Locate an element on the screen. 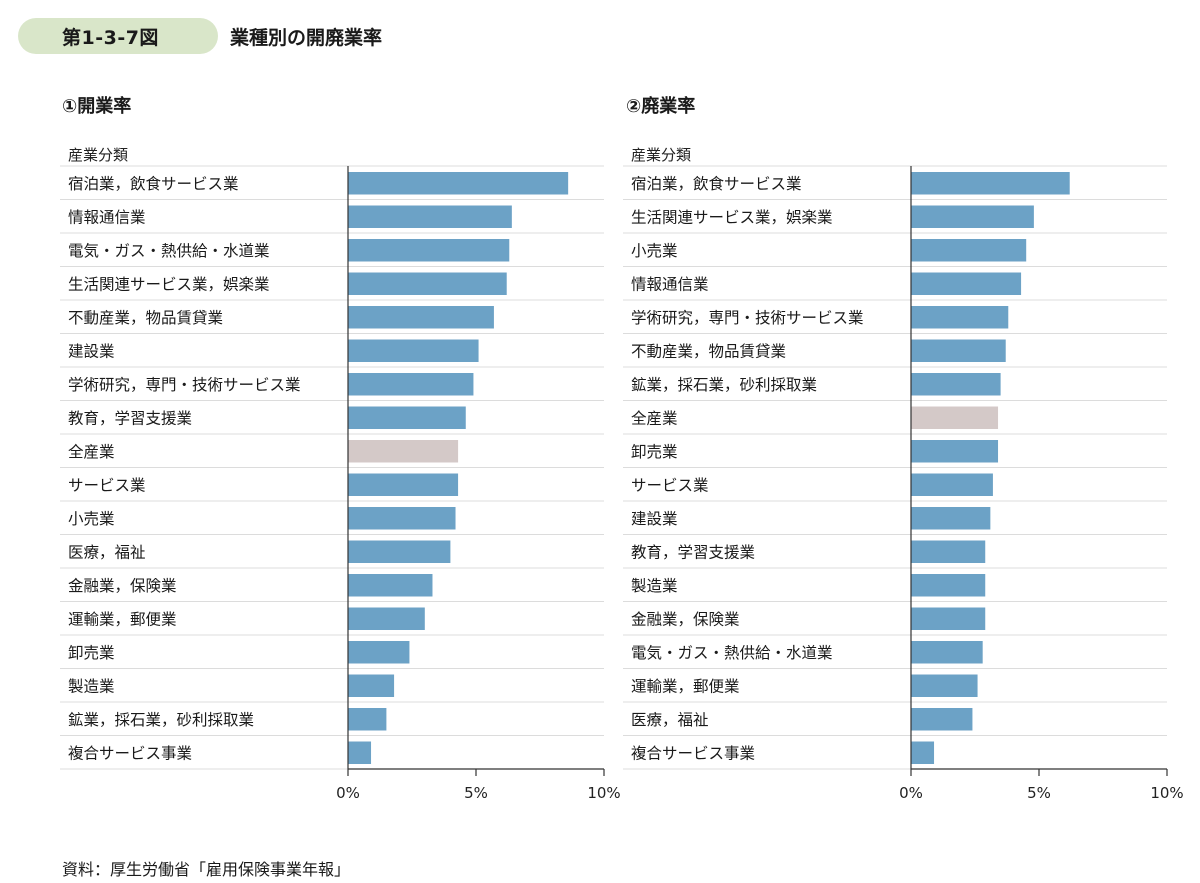 The width and height of the screenshot is (1200, 883). chart-title-opening-rate: ①開業率 is located at coordinates (97, 106).